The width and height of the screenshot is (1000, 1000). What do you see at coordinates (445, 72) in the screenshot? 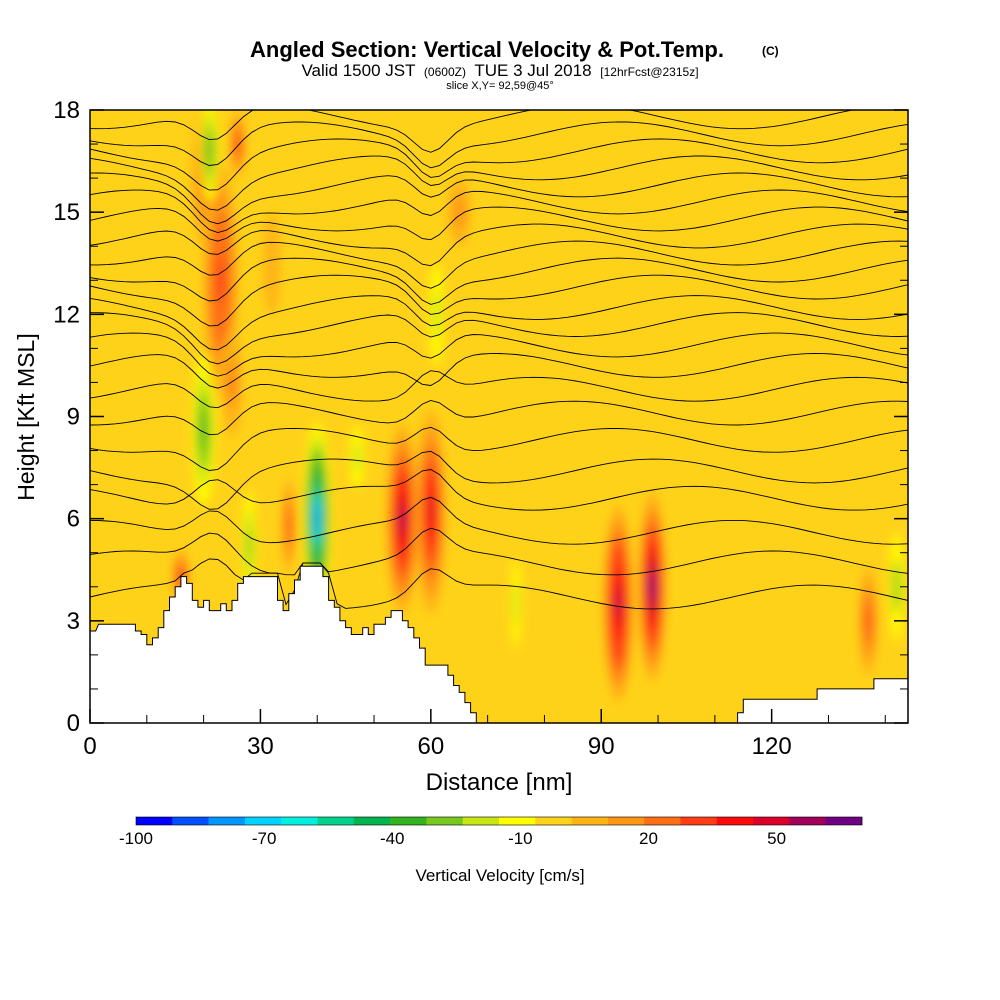
I see `subtitle-utc: (0600Z)` at bounding box center [445, 72].